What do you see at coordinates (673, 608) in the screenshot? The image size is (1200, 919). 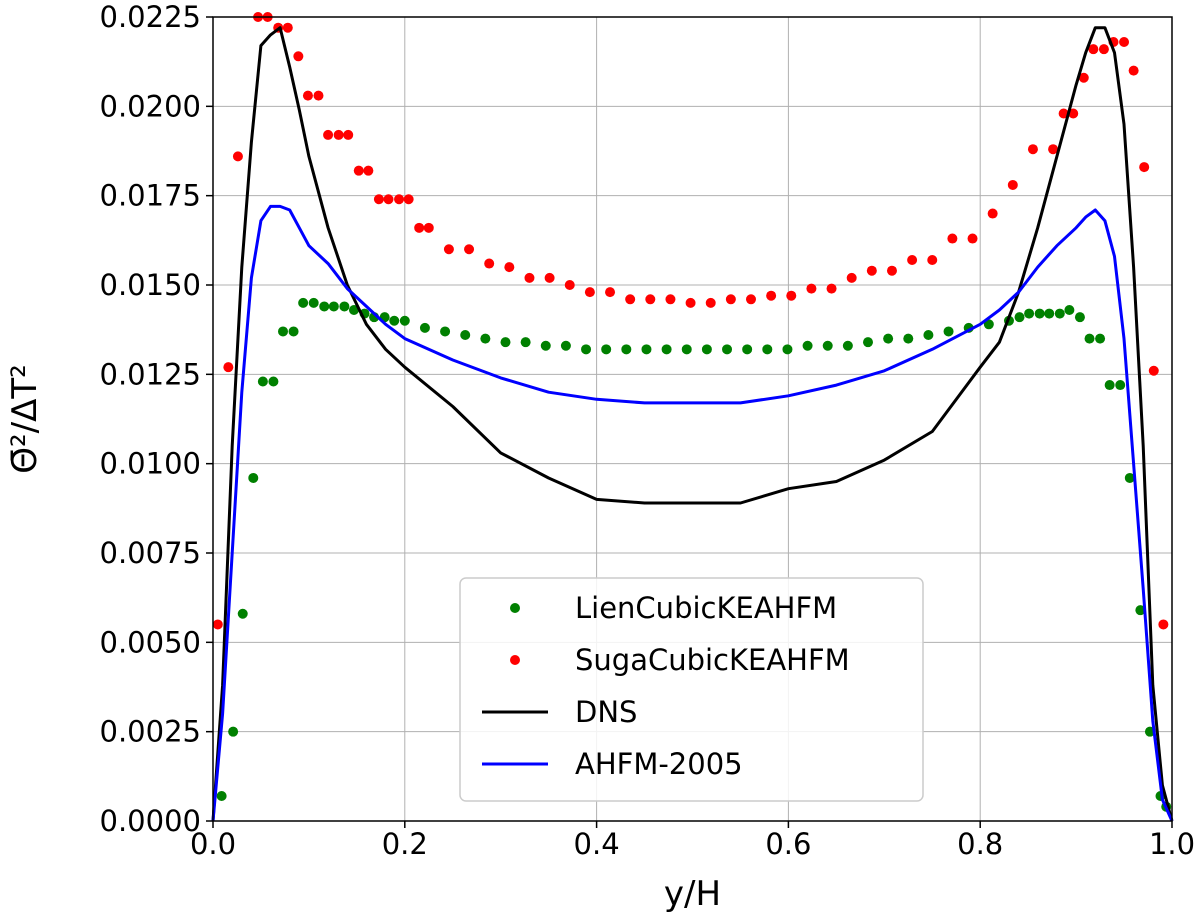 I see `legend-item: LienCubicKEAHFM` at bounding box center [673, 608].